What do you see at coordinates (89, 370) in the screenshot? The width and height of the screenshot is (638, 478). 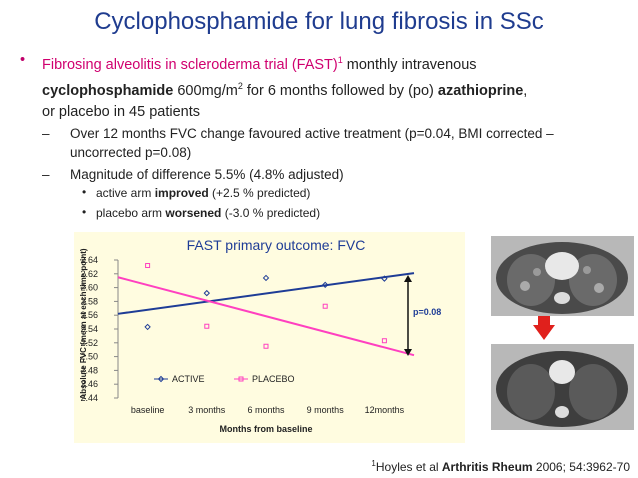 I see `y-tick-label: 2.48` at bounding box center [89, 370].